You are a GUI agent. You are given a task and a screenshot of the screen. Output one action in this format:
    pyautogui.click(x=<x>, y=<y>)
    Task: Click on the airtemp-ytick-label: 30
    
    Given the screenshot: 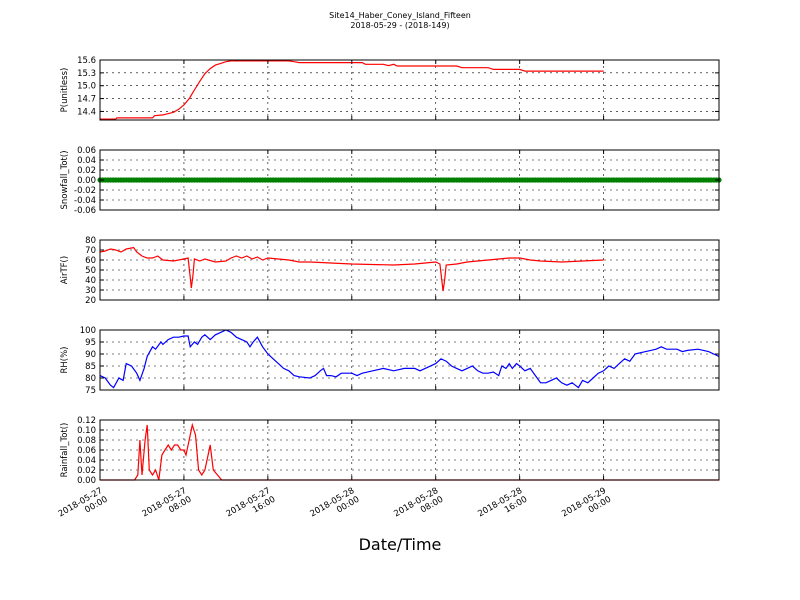 What is the action you would take?
    pyautogui.click(x=90, y=291)
    